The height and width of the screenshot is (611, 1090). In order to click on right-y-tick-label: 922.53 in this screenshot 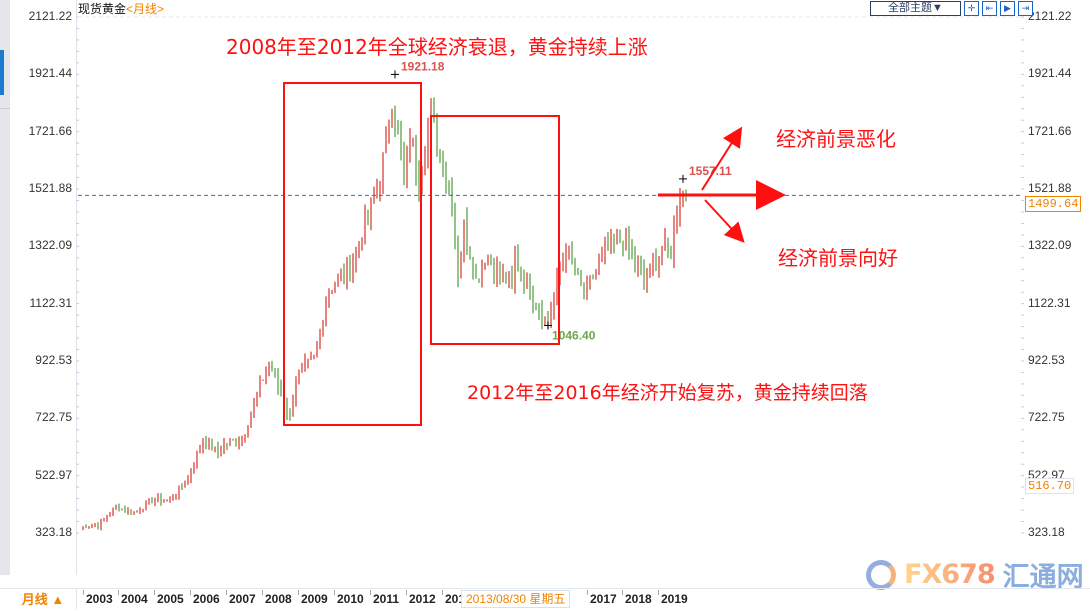, I will do `click(1046, 359)`.